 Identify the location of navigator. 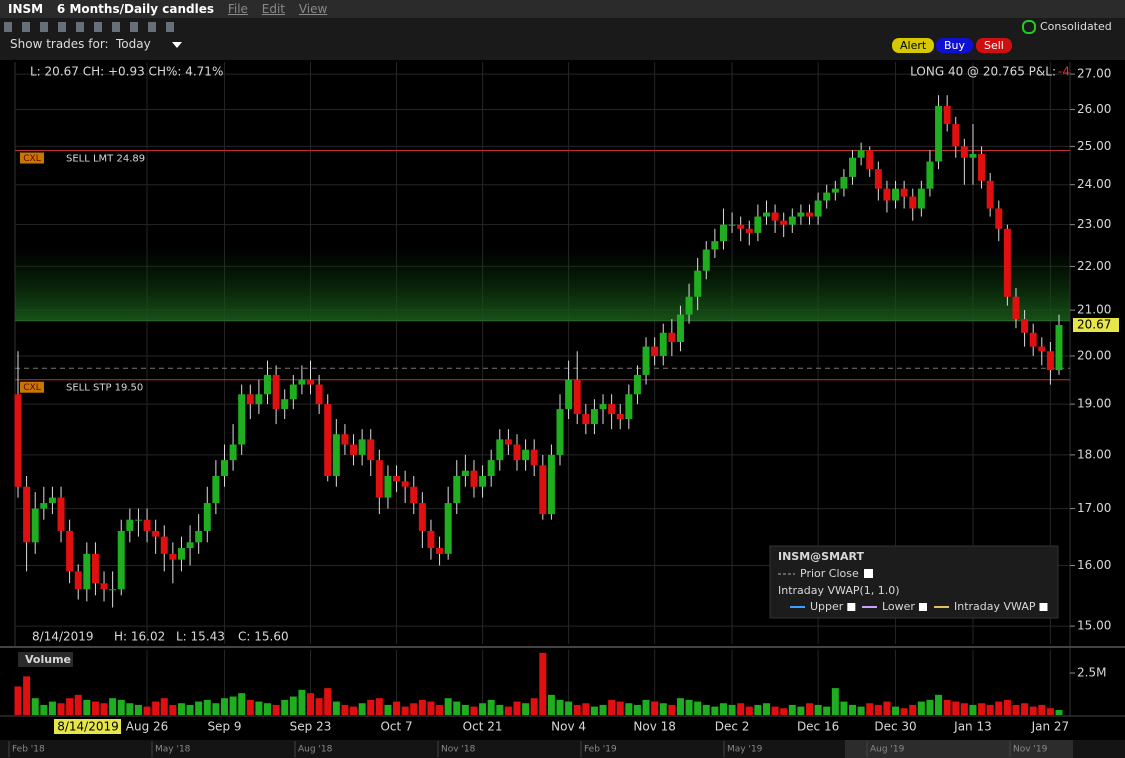
(562, 749).